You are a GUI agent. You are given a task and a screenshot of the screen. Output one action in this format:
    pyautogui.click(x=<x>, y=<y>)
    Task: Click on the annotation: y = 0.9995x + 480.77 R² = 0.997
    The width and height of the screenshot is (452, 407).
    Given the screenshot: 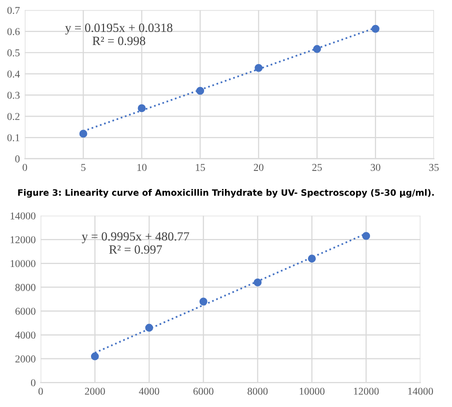 What is the action you would take?
    pyautogui.click(x=136, y=243)
    